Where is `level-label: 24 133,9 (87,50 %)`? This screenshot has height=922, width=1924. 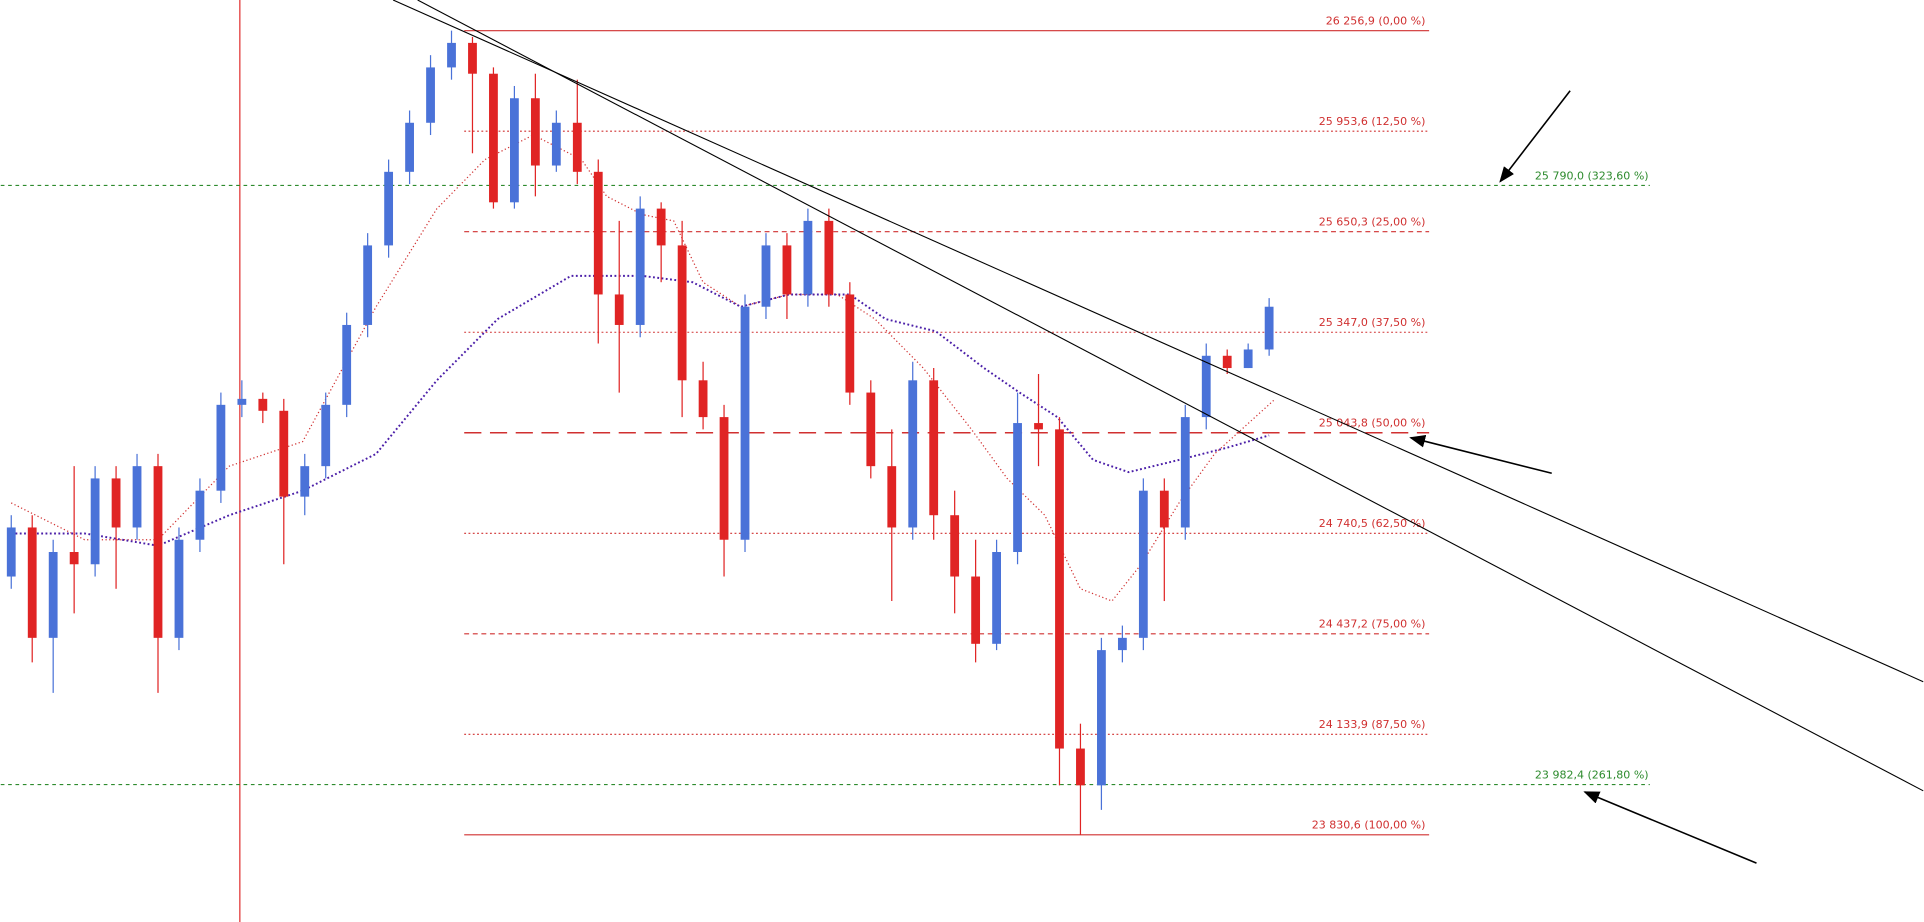
level-label: 24 133,9 (87,50 %) is located at coordinates (1372, 724).